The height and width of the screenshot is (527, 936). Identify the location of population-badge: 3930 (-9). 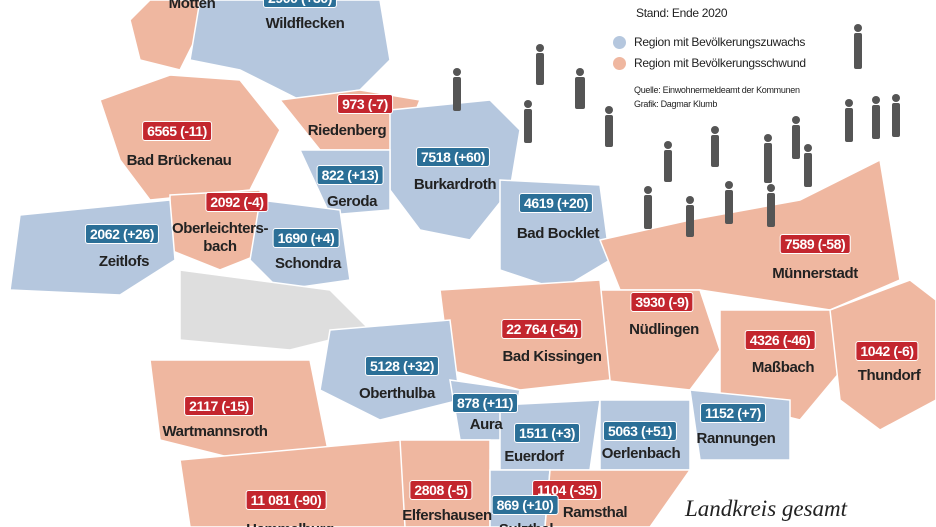
(662, 302).